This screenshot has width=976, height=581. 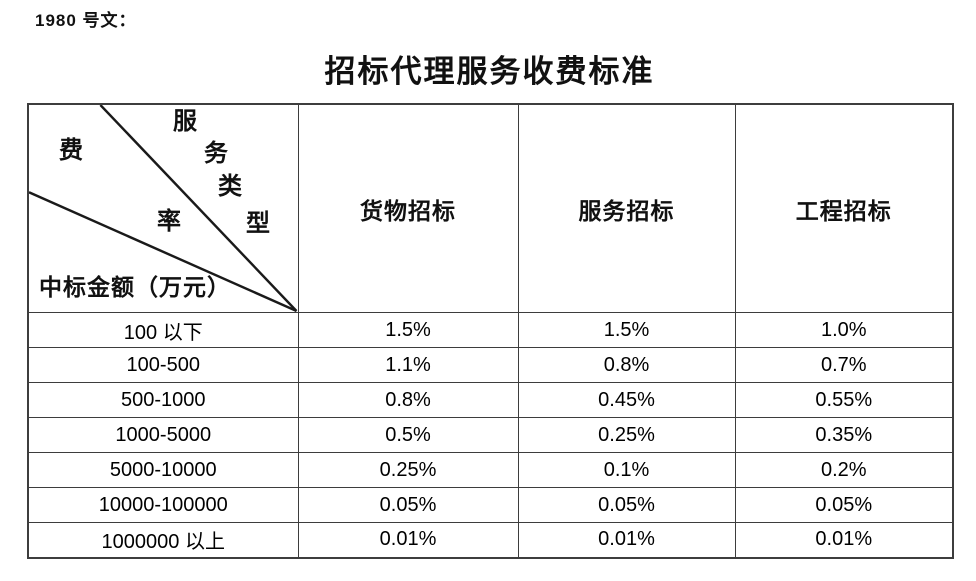 I want to click on corner-service-char1: 服, so click(x=185, y=122).